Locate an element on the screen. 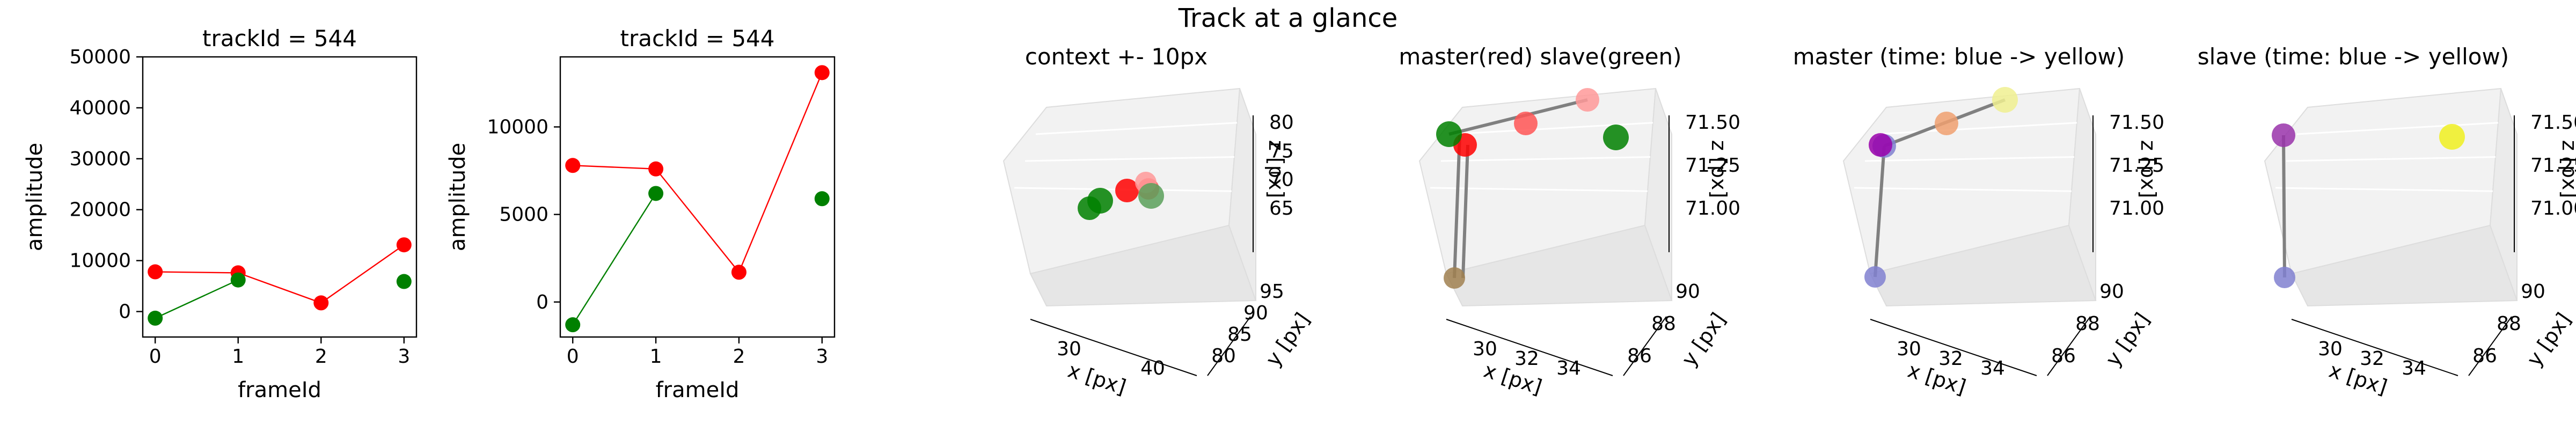 This screenshot has width=2576, height=432. chart-title: master (time: blue -> yellow) is located at coordinates (1959, 56).